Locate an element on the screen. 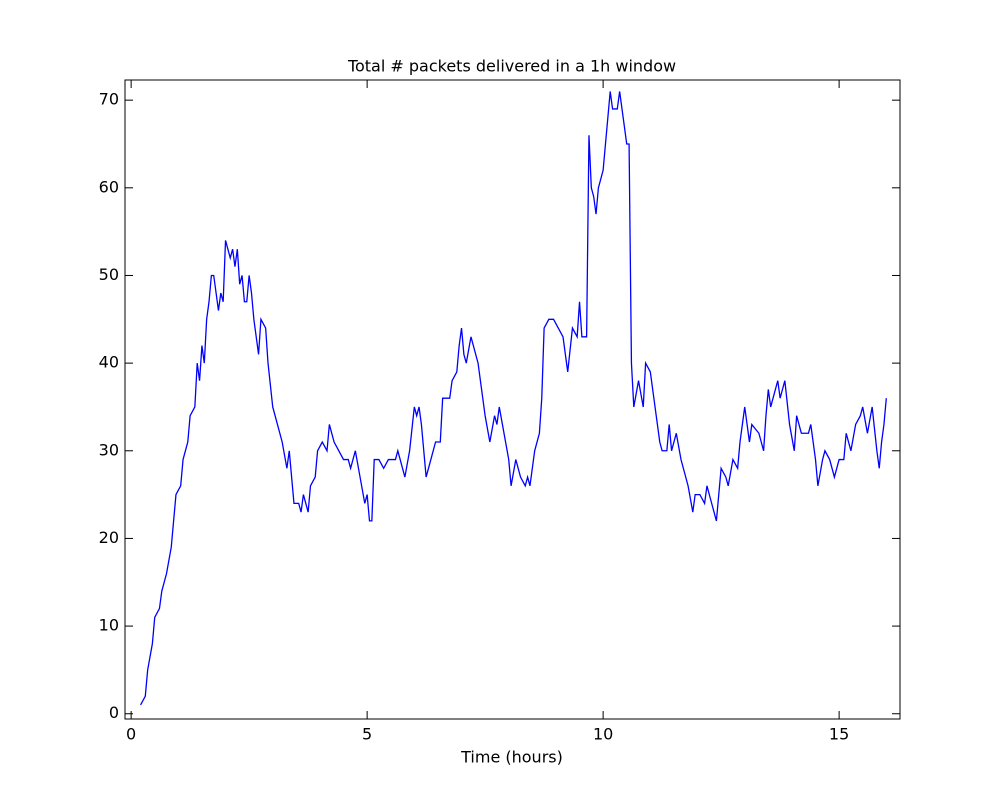 The width and height of the screenshot is (1000, 804). y-tick-label: 70 is located at coordinates (109, 99).